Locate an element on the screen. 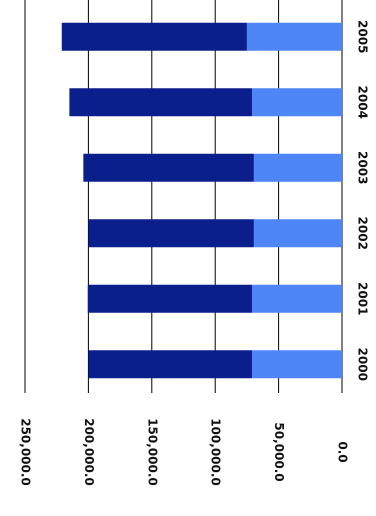 Image resolution: width=376 pixels, height=516 pixels. y-tick-label: 50,000.0 is located at coordinates (279, 451).